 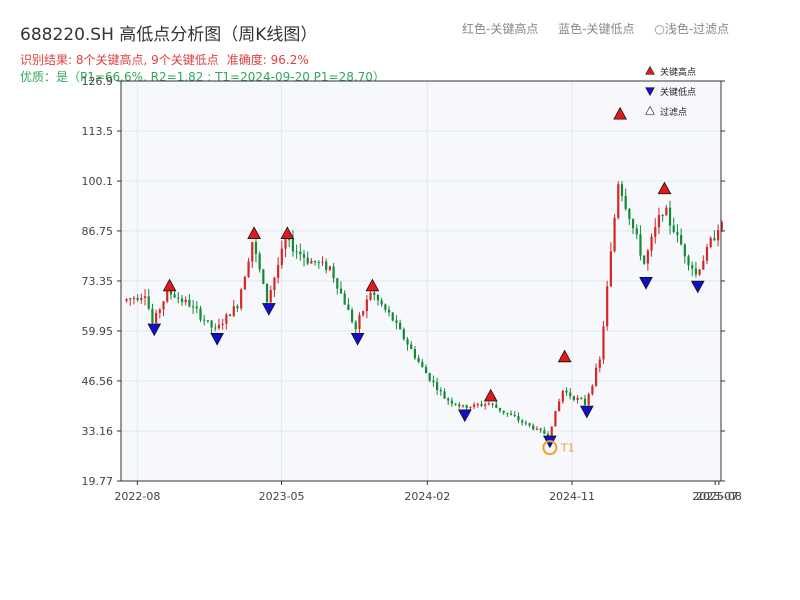 I want to click on y-tick-label: 19.77, so click(x=98, y=481).